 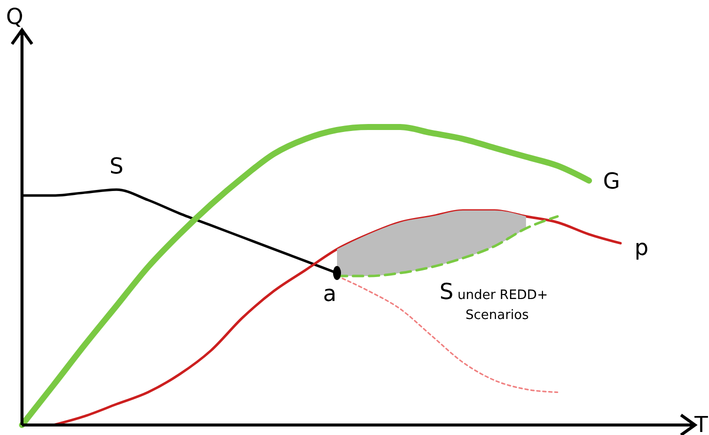 I want to click on series-label: p, so click(x=641, y=249).